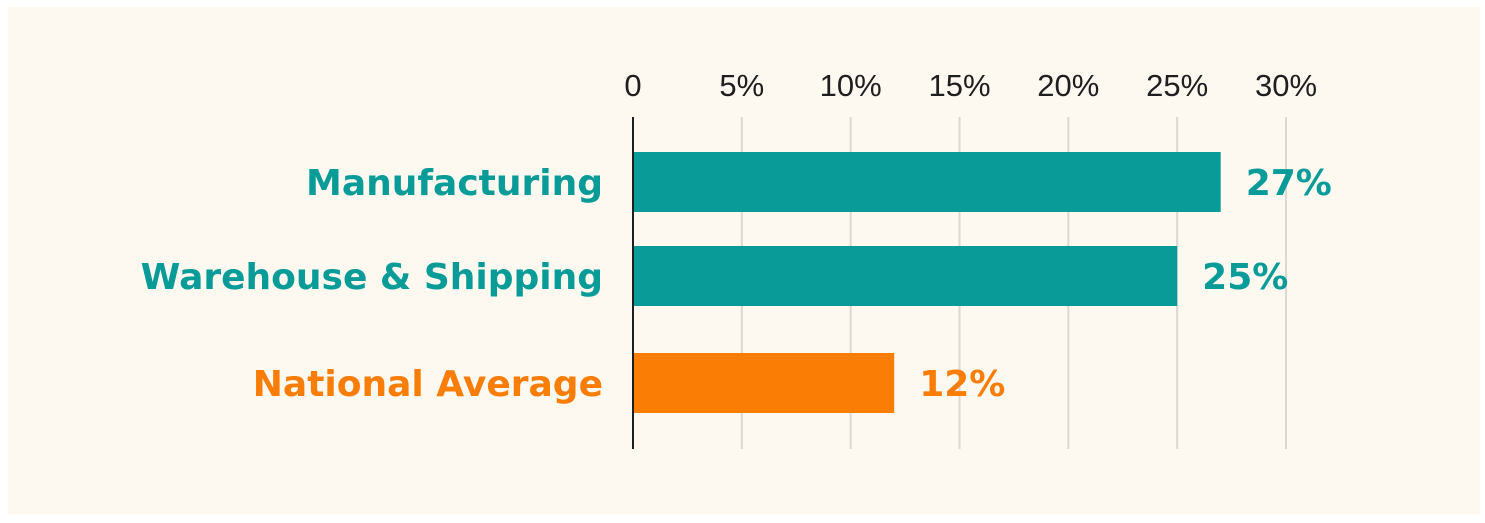 This screenshot has height=523, width=1485. Describe the element at coordinates (741, 85) in the screenshot. I see `x-tick-label: 5%` at that location.